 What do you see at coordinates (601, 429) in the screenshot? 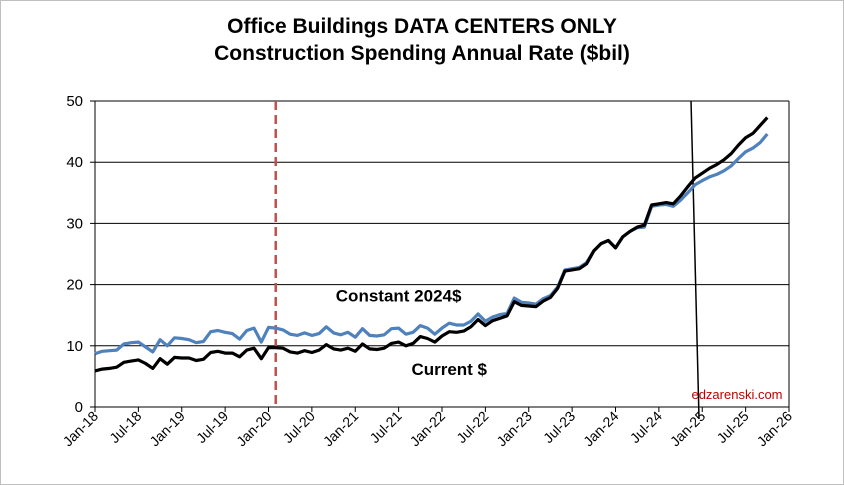
I see `x-tick-label: Jan-24` at bounding box center [601, 429].